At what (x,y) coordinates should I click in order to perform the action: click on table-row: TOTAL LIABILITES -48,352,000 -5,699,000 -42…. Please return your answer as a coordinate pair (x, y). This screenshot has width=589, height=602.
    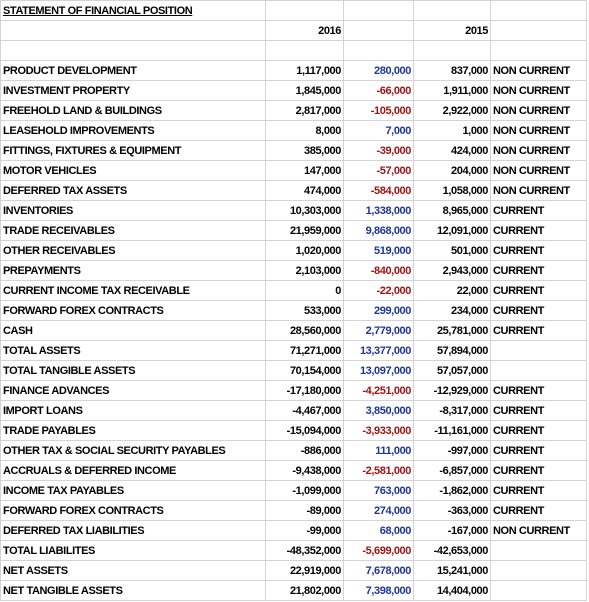
    Looking at the image, I should click on (293, 550).